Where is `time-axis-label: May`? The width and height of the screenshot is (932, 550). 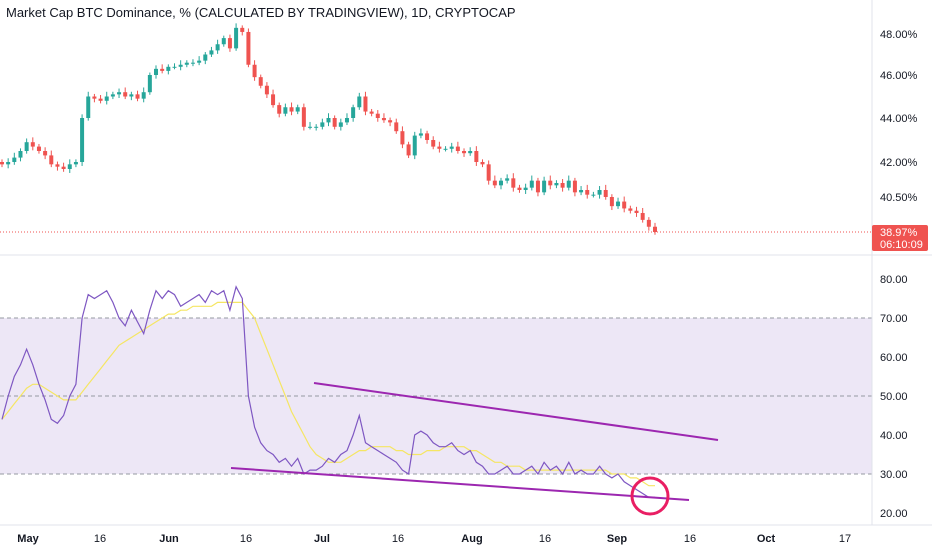
time-axis-label: May is located at coordinates (28, 539).